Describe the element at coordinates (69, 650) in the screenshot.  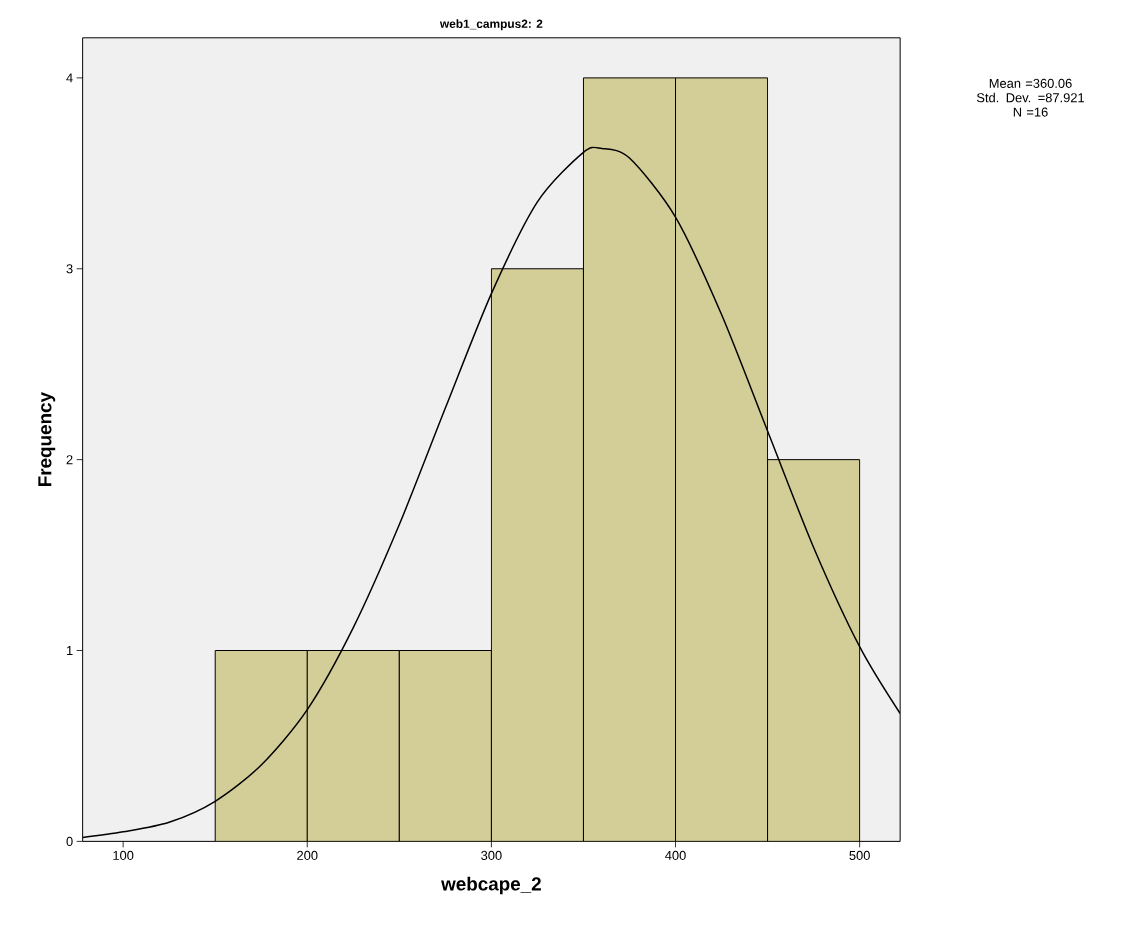
I see `y-tick-label: 1` at that location.